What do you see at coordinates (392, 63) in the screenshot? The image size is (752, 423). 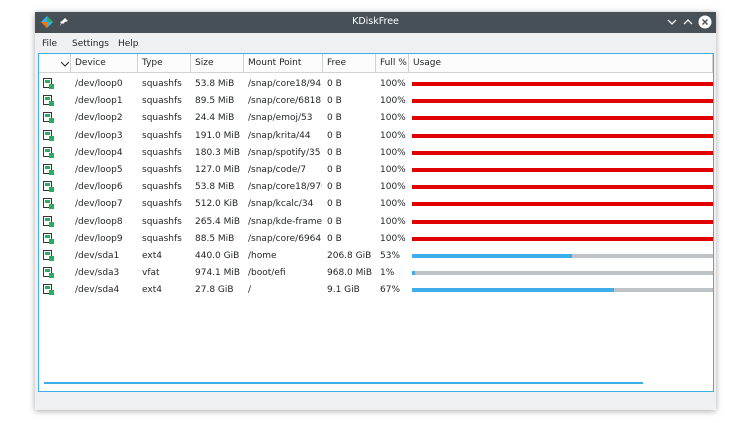 I see `column-header: Full %` at bounding box center [392, 63].